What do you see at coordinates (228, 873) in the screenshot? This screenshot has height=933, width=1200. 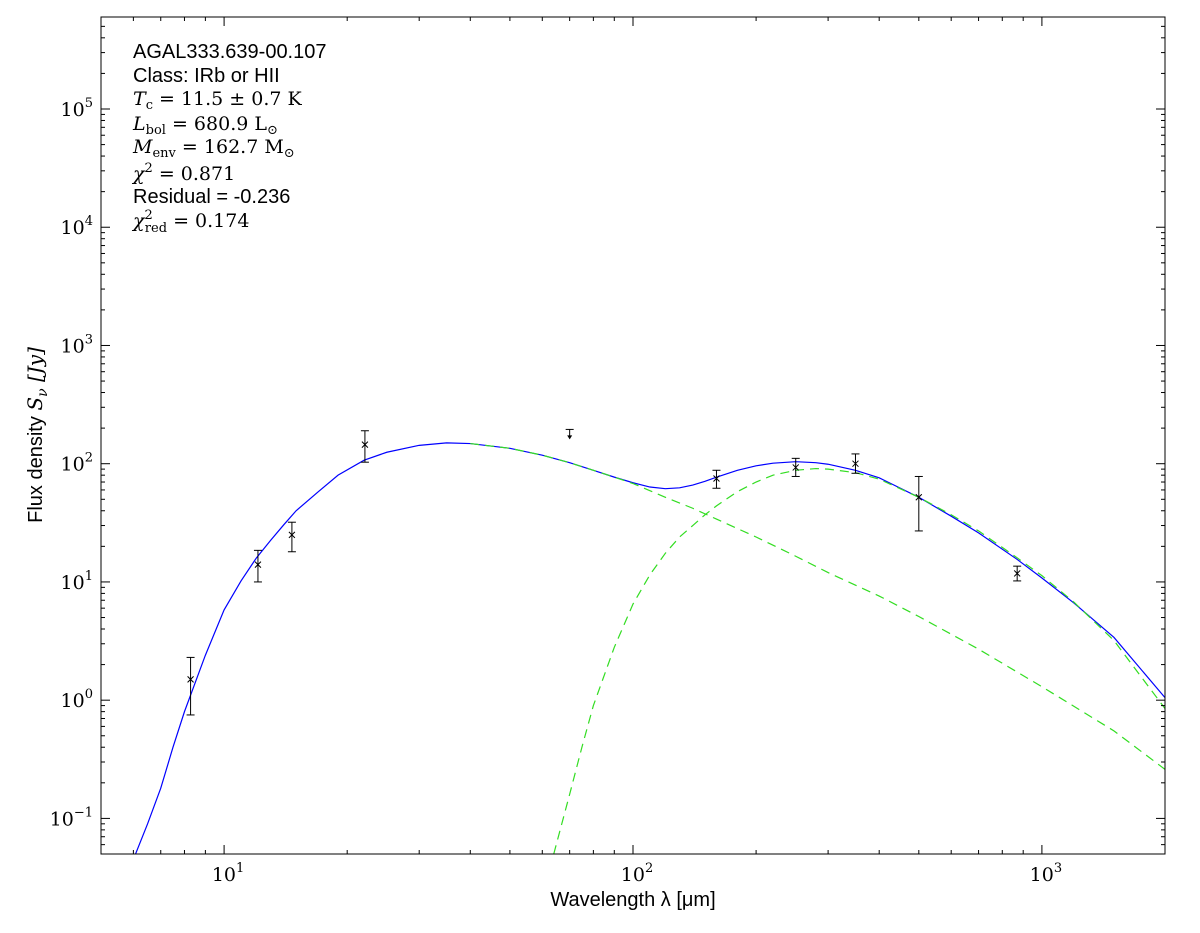 I see `x-tick-label: 10¹` at bounding box center [228, 873].